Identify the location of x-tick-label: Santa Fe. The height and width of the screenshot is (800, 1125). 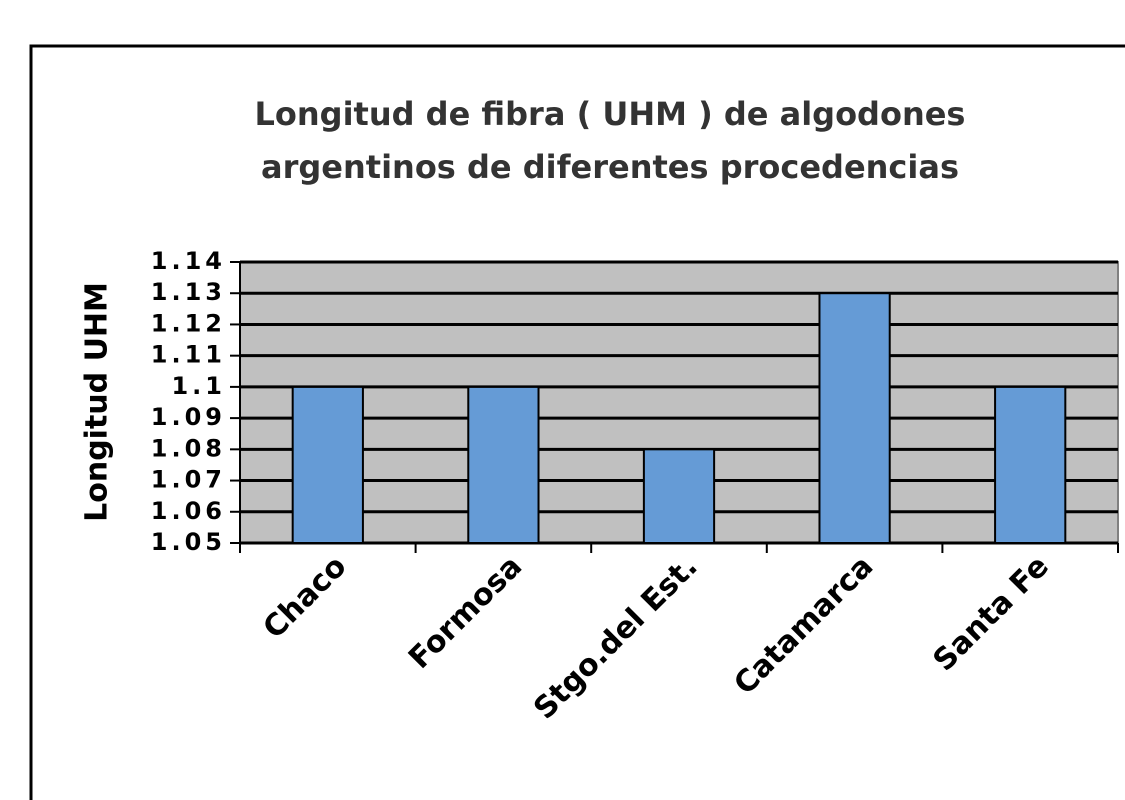
(991, 613).